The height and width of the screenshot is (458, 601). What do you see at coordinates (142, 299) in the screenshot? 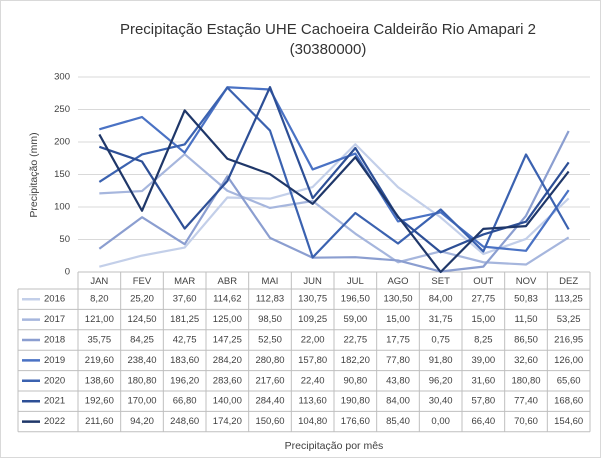
I see `table-cell: 25,20` at bounding box center [142, 299].